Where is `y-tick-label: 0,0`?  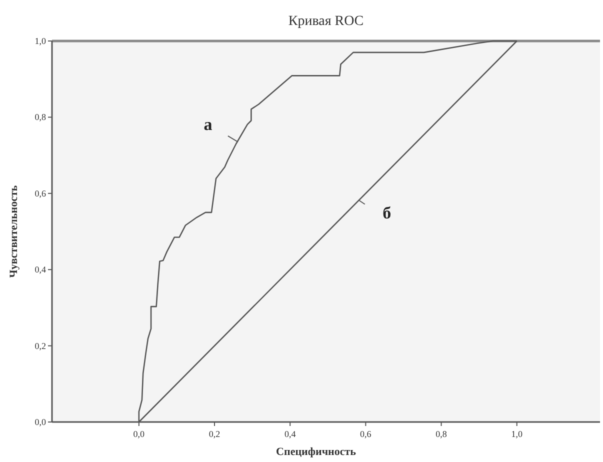 y-tick-label: 0,0 is located at coordinates (40, 422).